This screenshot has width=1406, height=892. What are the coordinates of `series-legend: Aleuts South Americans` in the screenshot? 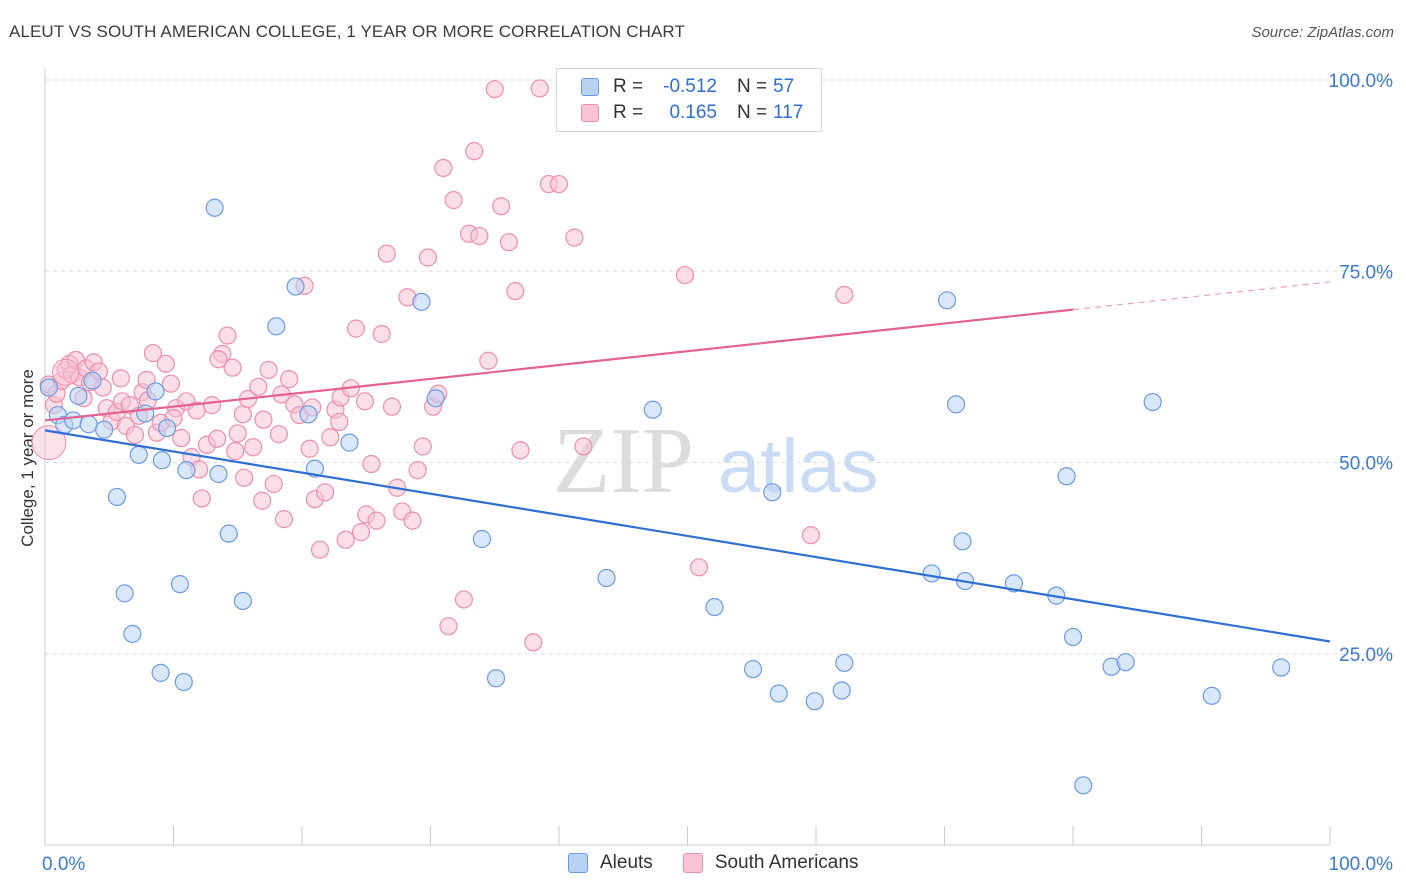 It's located at (728, 863).